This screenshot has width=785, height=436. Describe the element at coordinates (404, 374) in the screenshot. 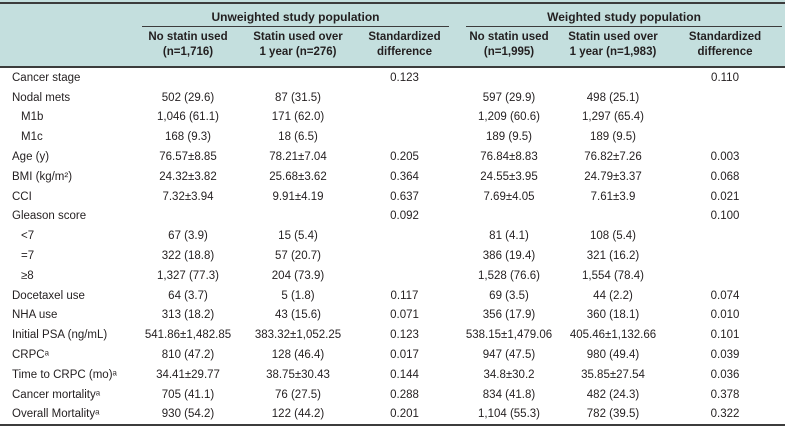

I see `table-cell: 0.144` at that location.